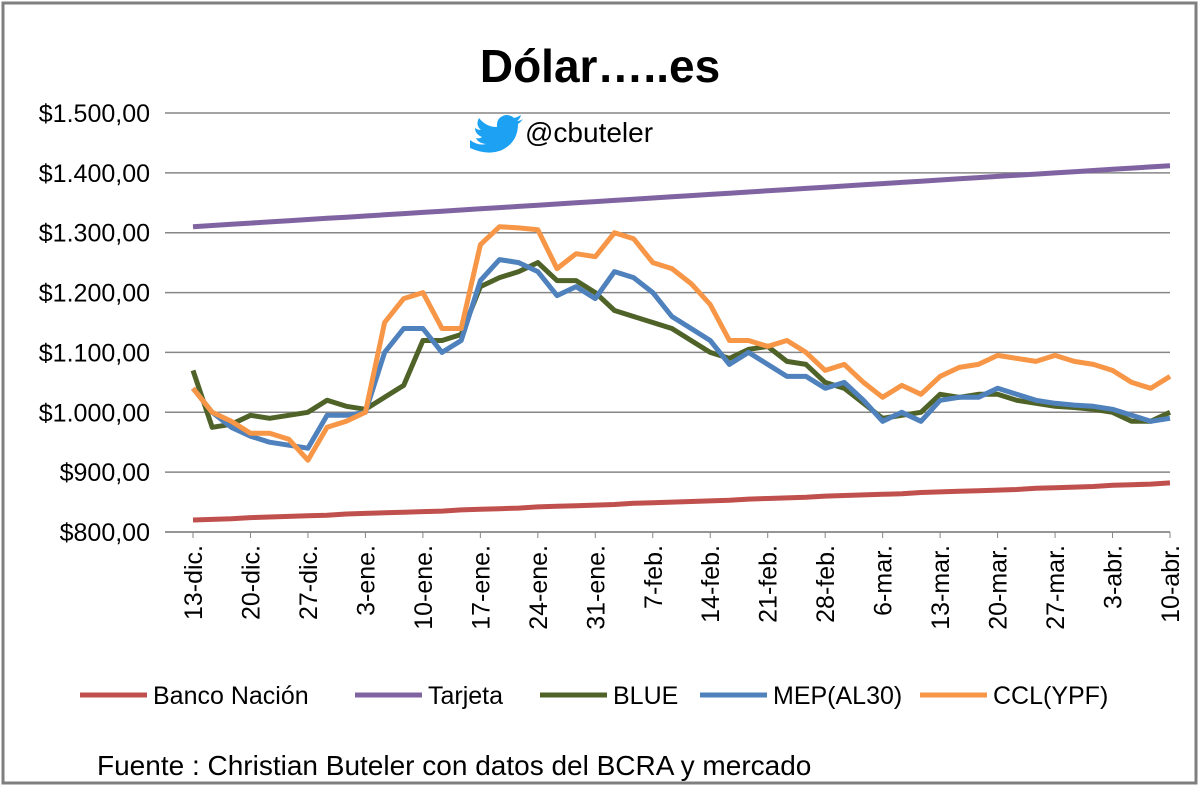  Describe the element at coordinates (1056, 587) in the screenshot. I see `x-tick-label: 27-mar.` at that location.